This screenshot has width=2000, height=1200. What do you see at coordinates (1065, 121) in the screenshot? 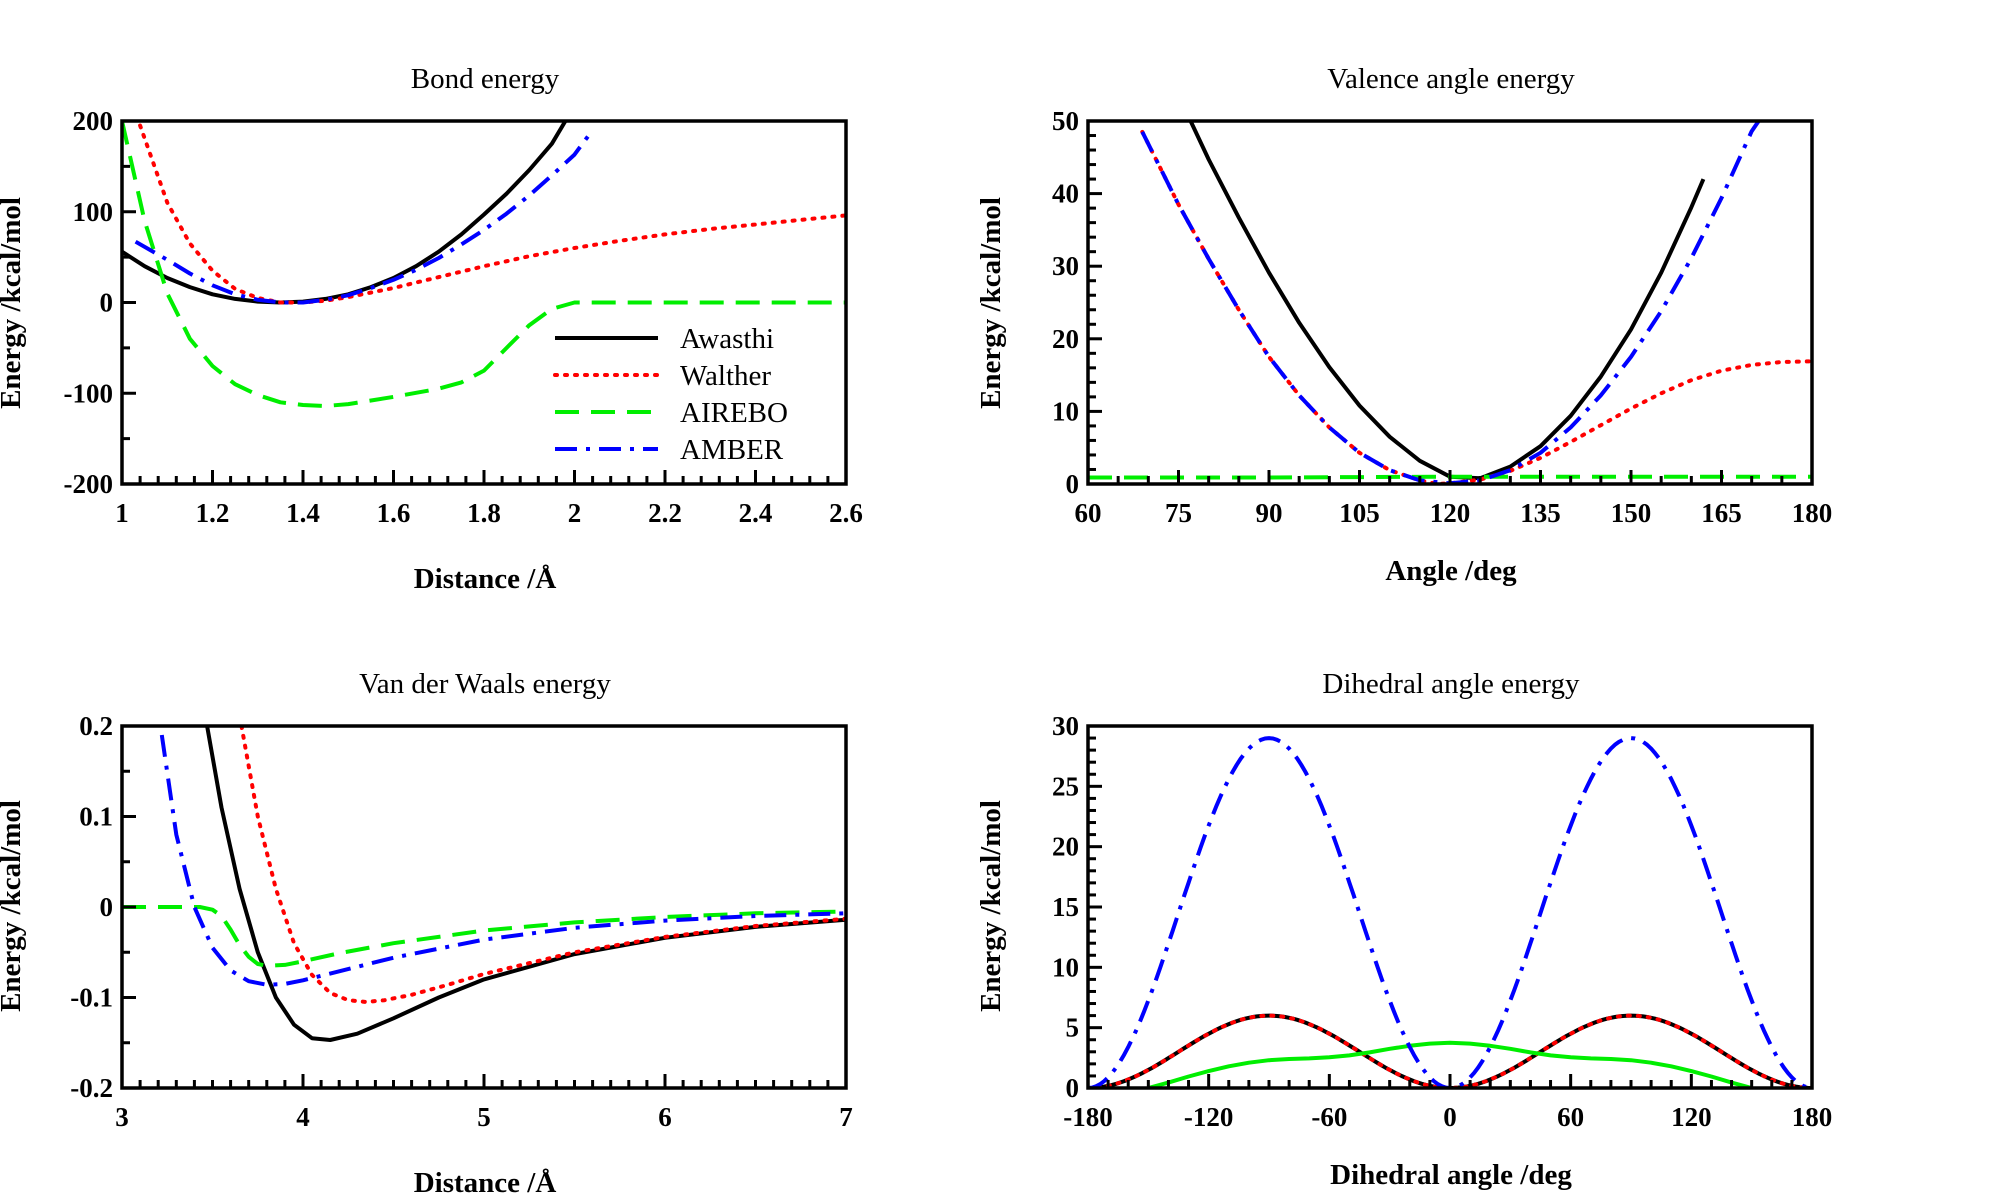
I see `y-tick-label: 50` at bounding box center [1065, 121].